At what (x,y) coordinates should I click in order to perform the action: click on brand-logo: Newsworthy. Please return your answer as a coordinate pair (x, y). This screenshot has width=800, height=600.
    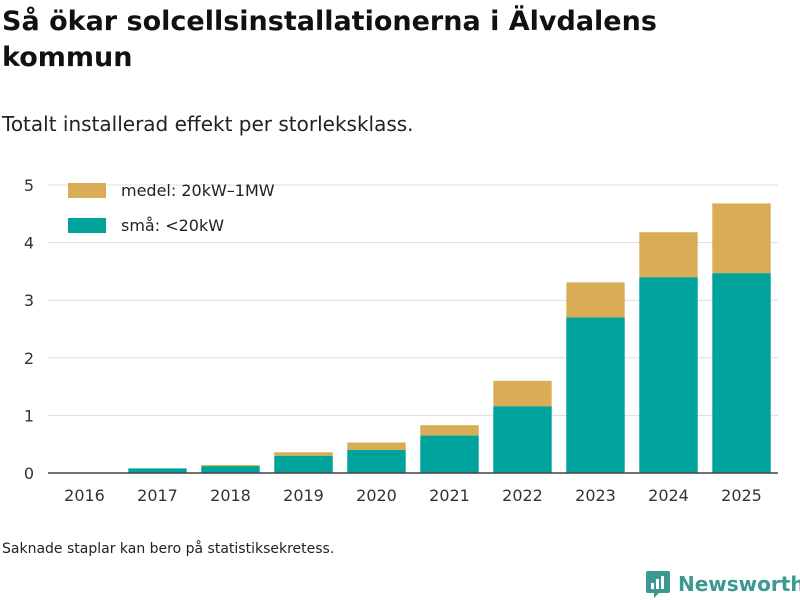
    Looking at the image, I should click on (722, 584).